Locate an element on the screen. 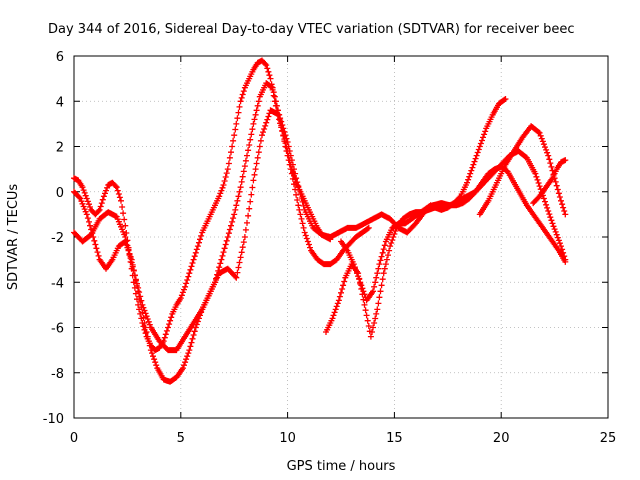 This screenshot has width=640, height=480. y-tick-label: -10 is located at coordinates (53, 419).